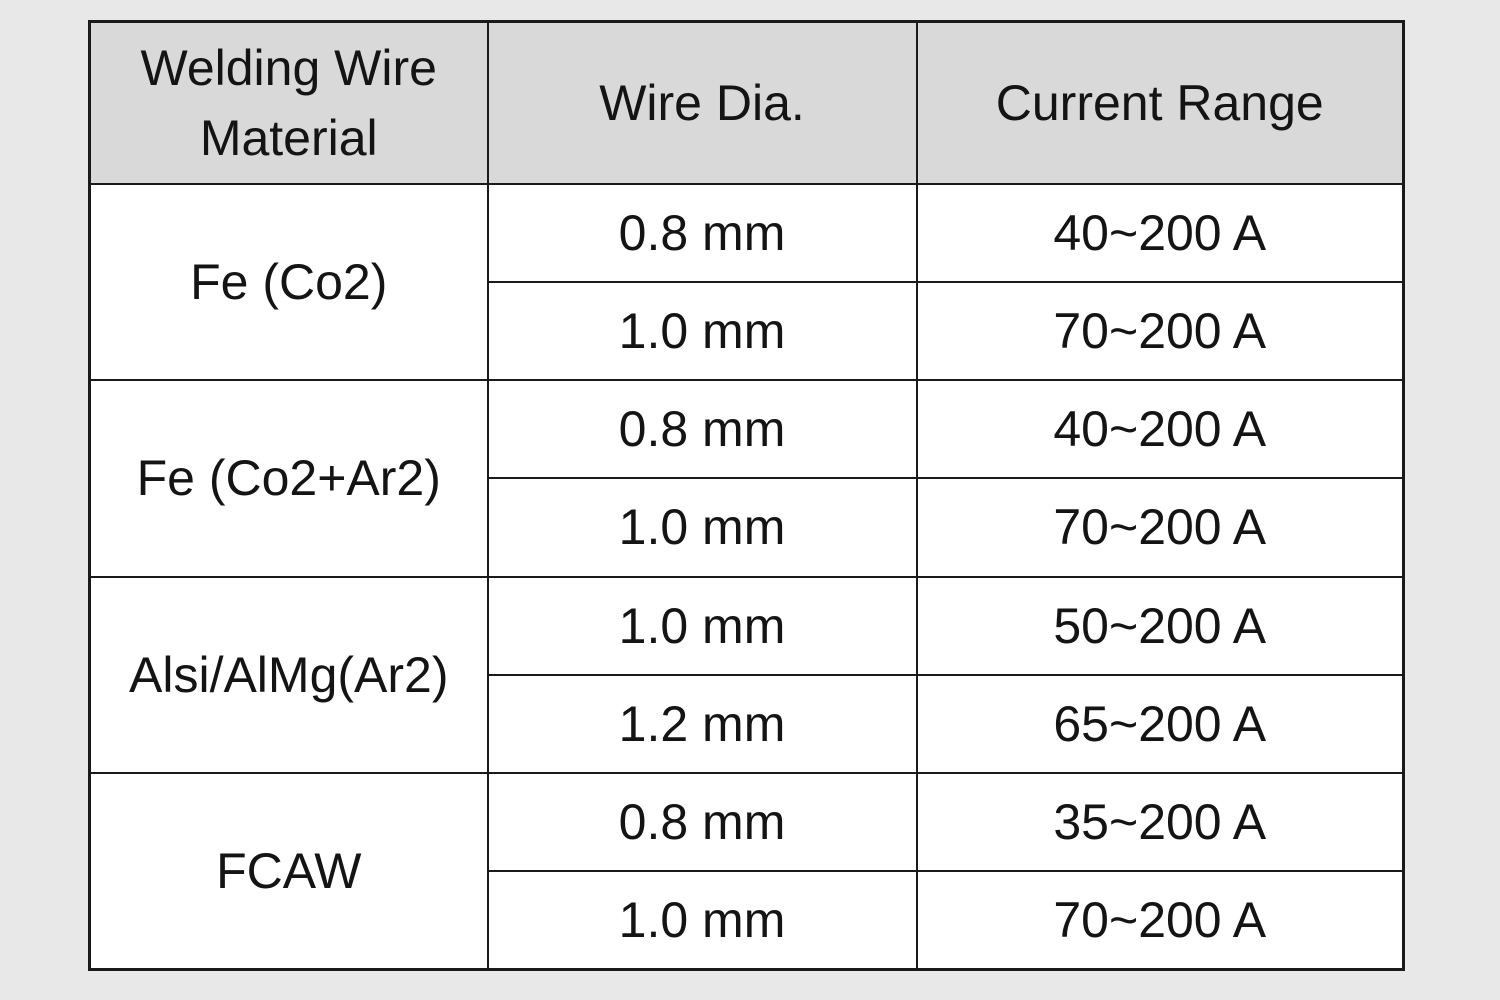  I want to click on material-cell-fe-co2-ar2: Fe (Co2+Ar2), so click(288, 478).